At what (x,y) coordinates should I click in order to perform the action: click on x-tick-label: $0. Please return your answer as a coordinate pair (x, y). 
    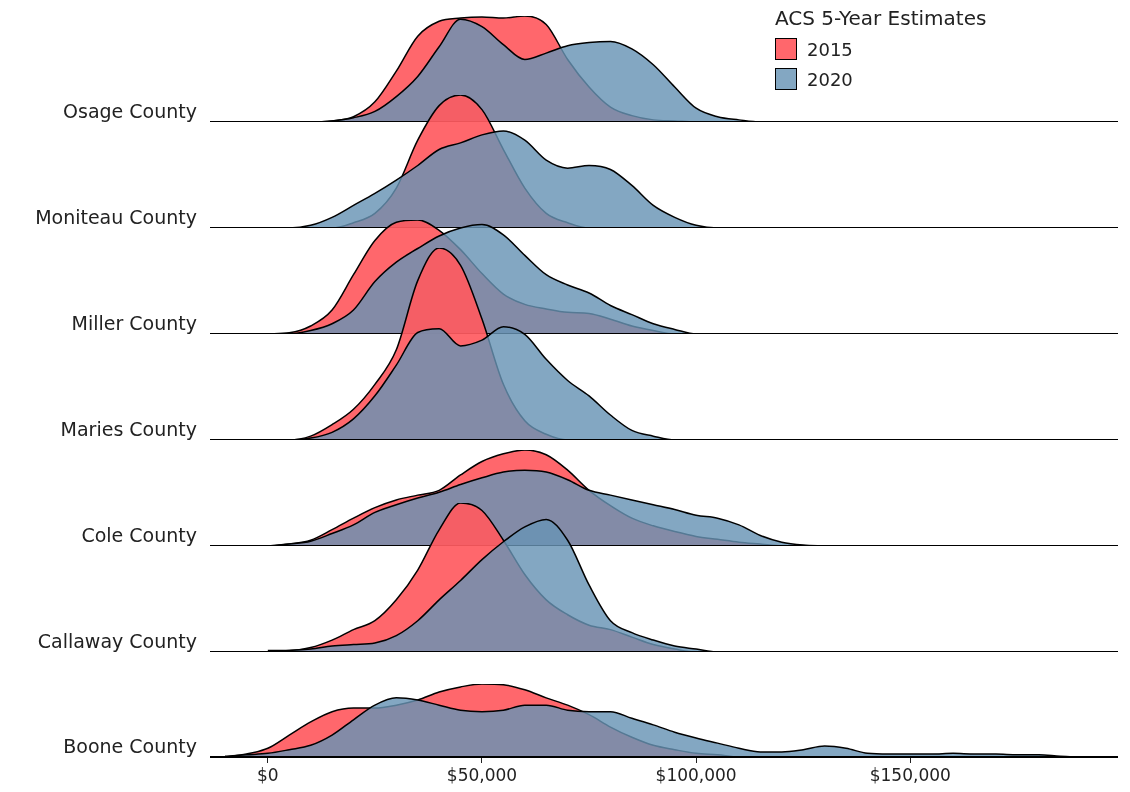
    Looking at the image, I should click on (268, 774).